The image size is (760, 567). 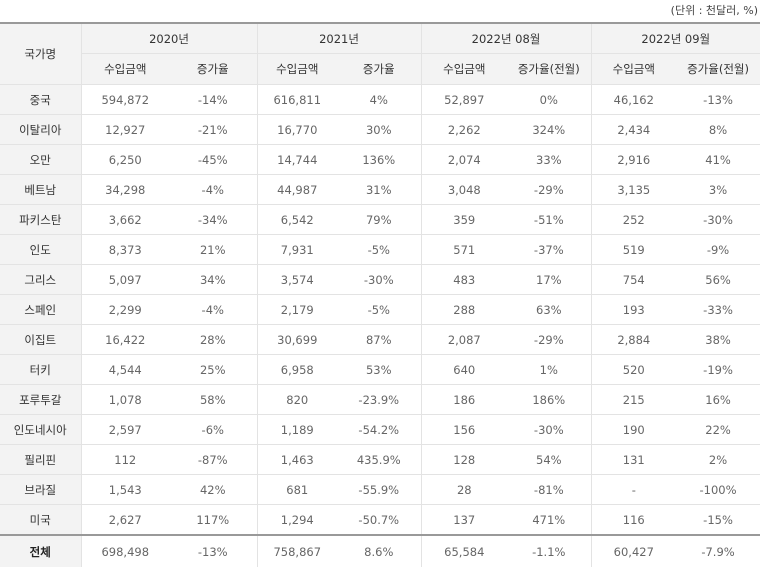 What do you see at coordinates (464, 160) in the screenshot?
I see `import-amount-cell: 2,074` at bounding box center [464, 160].